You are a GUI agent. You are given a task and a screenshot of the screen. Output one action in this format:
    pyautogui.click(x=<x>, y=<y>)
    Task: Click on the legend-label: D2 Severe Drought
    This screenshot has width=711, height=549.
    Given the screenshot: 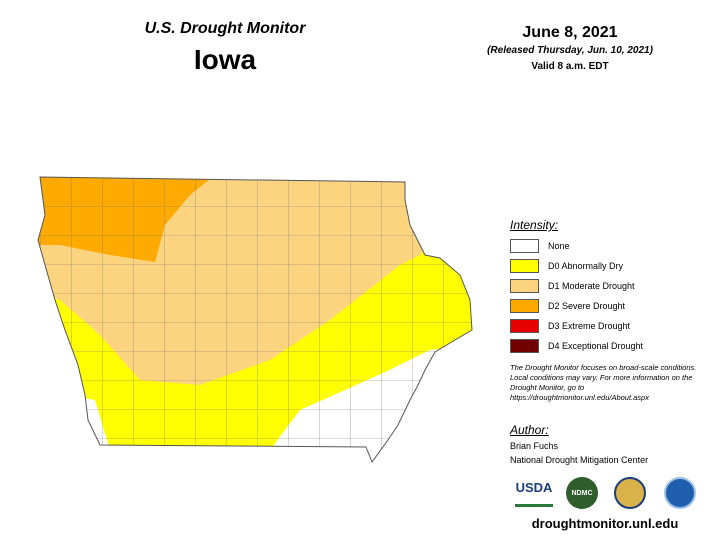 What is the action you would take?
    pyautogui.click(x=587, y=306)
    